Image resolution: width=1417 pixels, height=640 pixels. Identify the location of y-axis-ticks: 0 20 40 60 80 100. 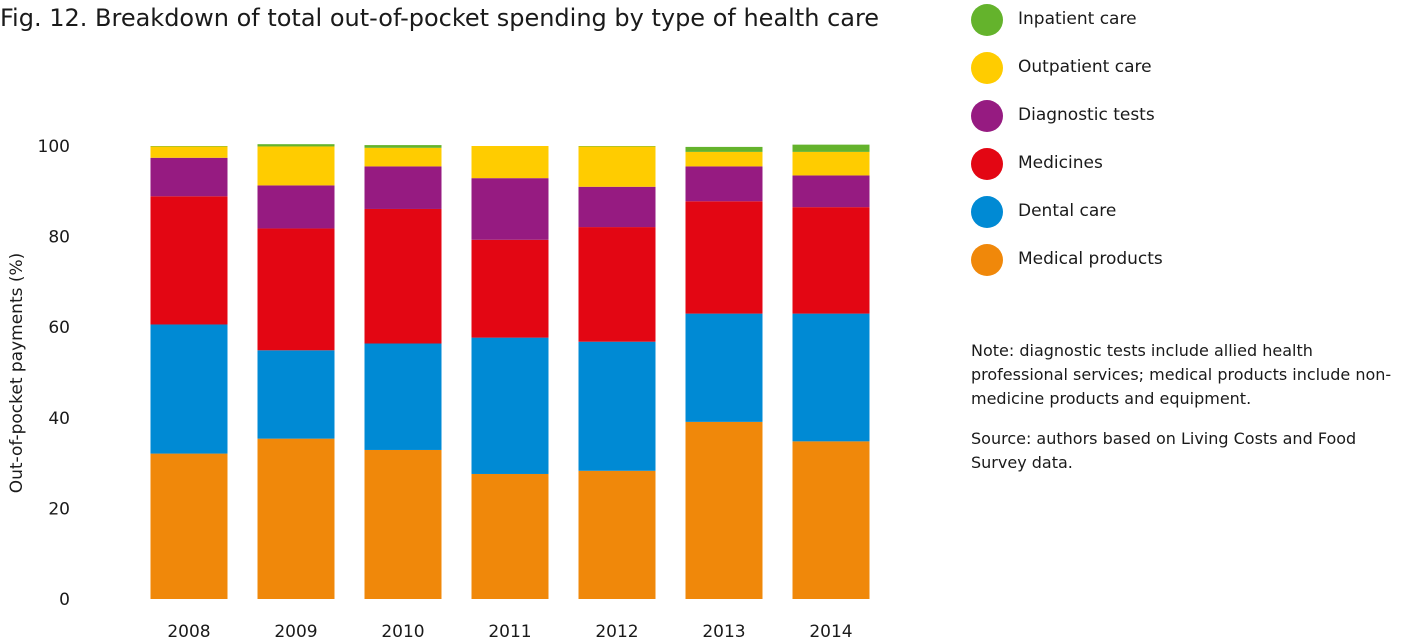
(54, 373).